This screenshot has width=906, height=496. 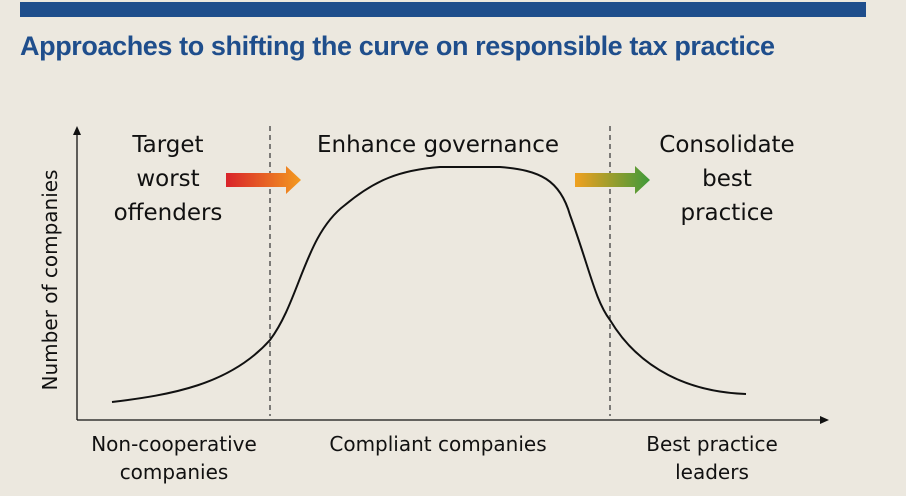 I want to click on phase-consolidate-line3: practice, so click(x=727, y=213).